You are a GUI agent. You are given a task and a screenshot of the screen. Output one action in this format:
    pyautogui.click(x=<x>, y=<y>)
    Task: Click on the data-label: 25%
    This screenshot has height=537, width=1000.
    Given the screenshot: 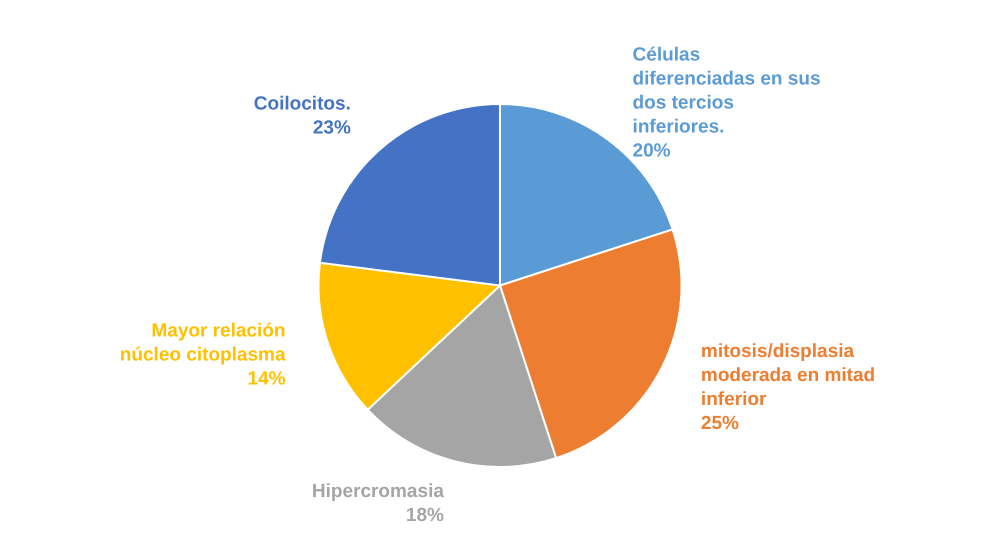 What is the action you would take?
    pyautogui.click(x=720, y=423)
    